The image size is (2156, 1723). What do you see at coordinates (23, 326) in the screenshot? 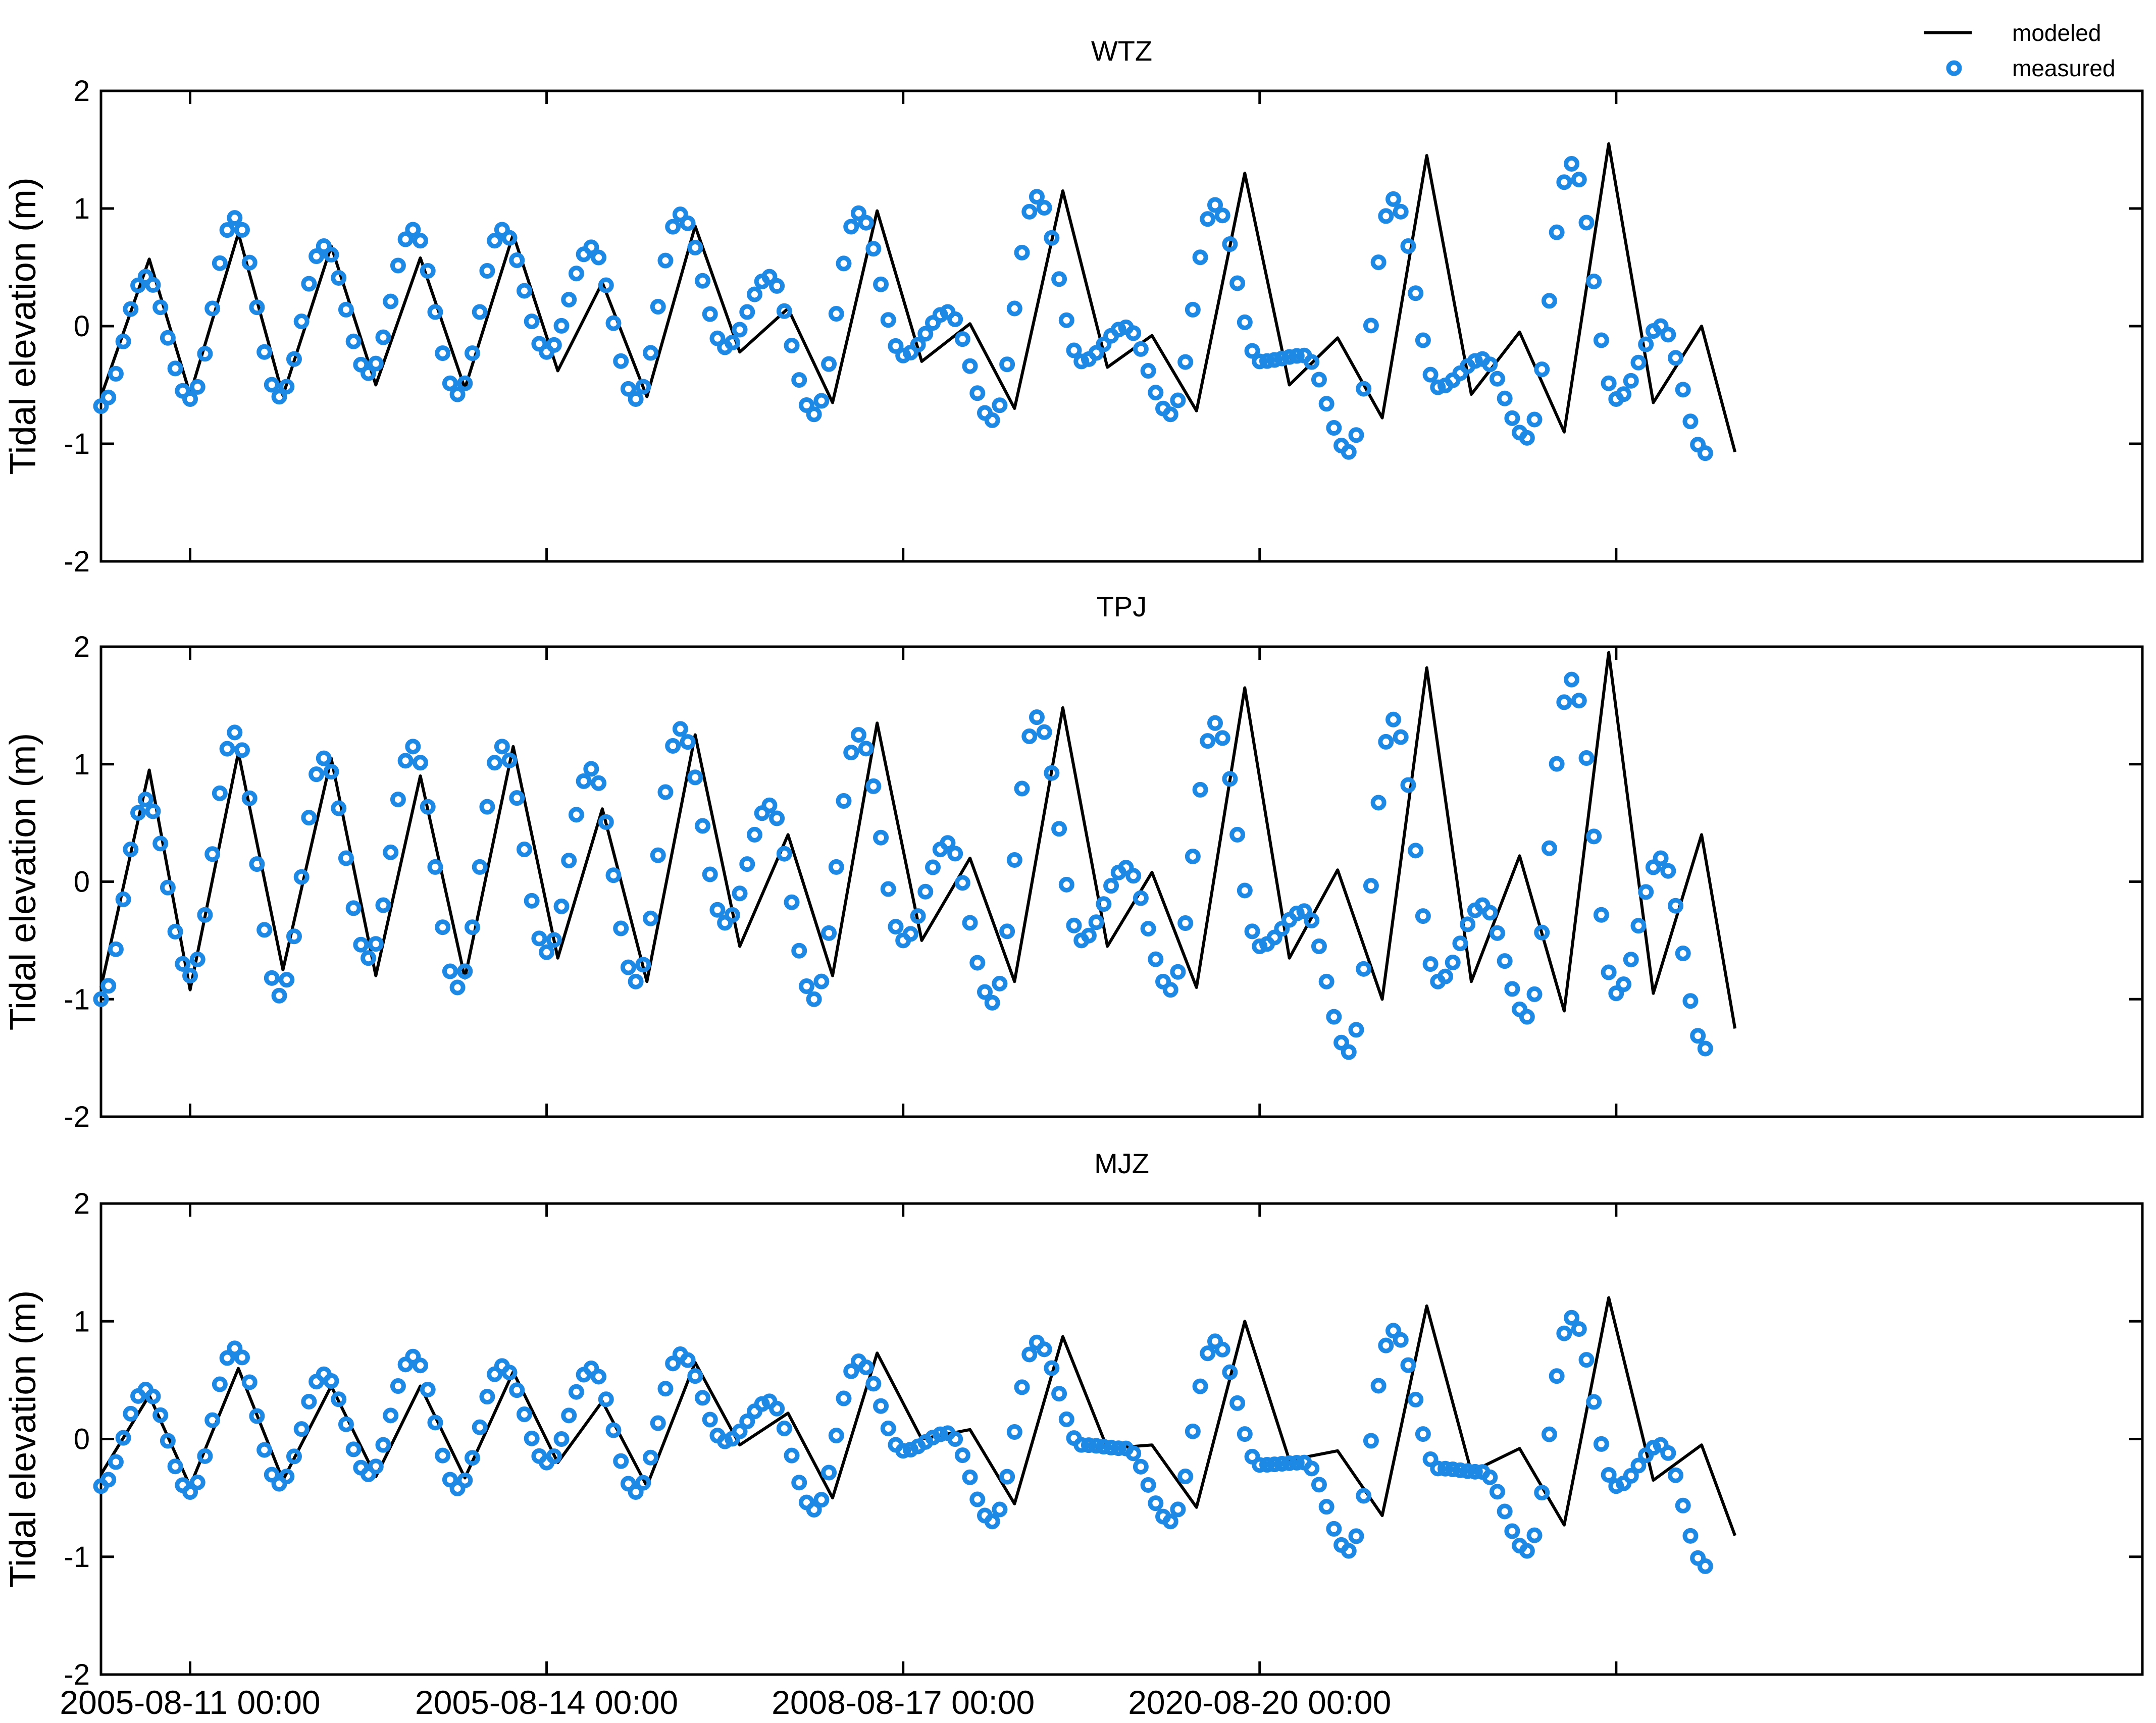
I see `y-axis-label: Tidal elevation (m)` at bounding box center [23, 326].